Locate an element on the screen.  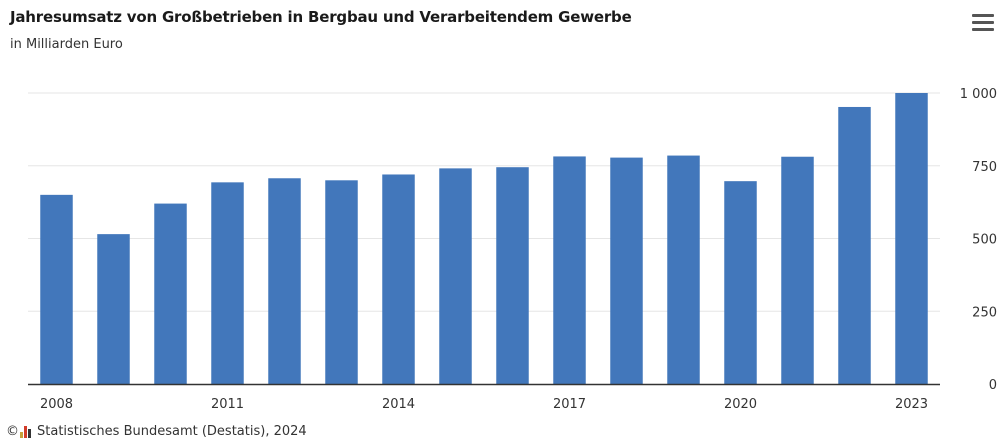
bar-2013 is located at coordinates (341, 282).